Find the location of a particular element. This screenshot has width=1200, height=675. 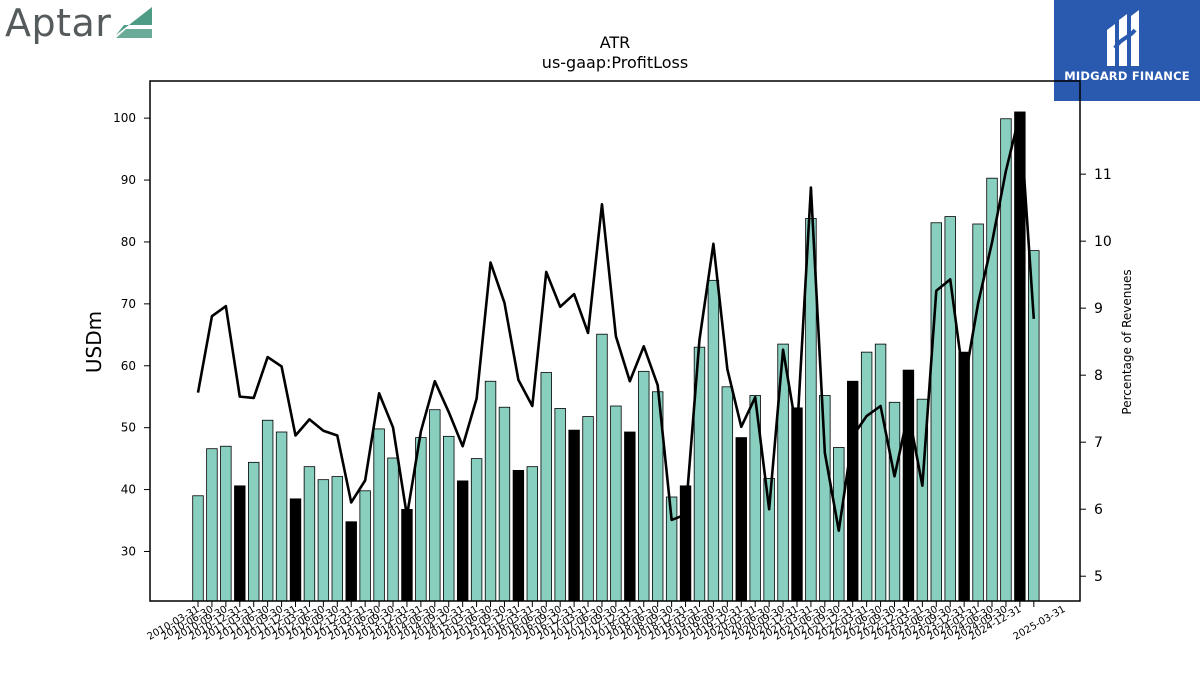

y-axis-label: USDm is located at coordinates (94, 342).